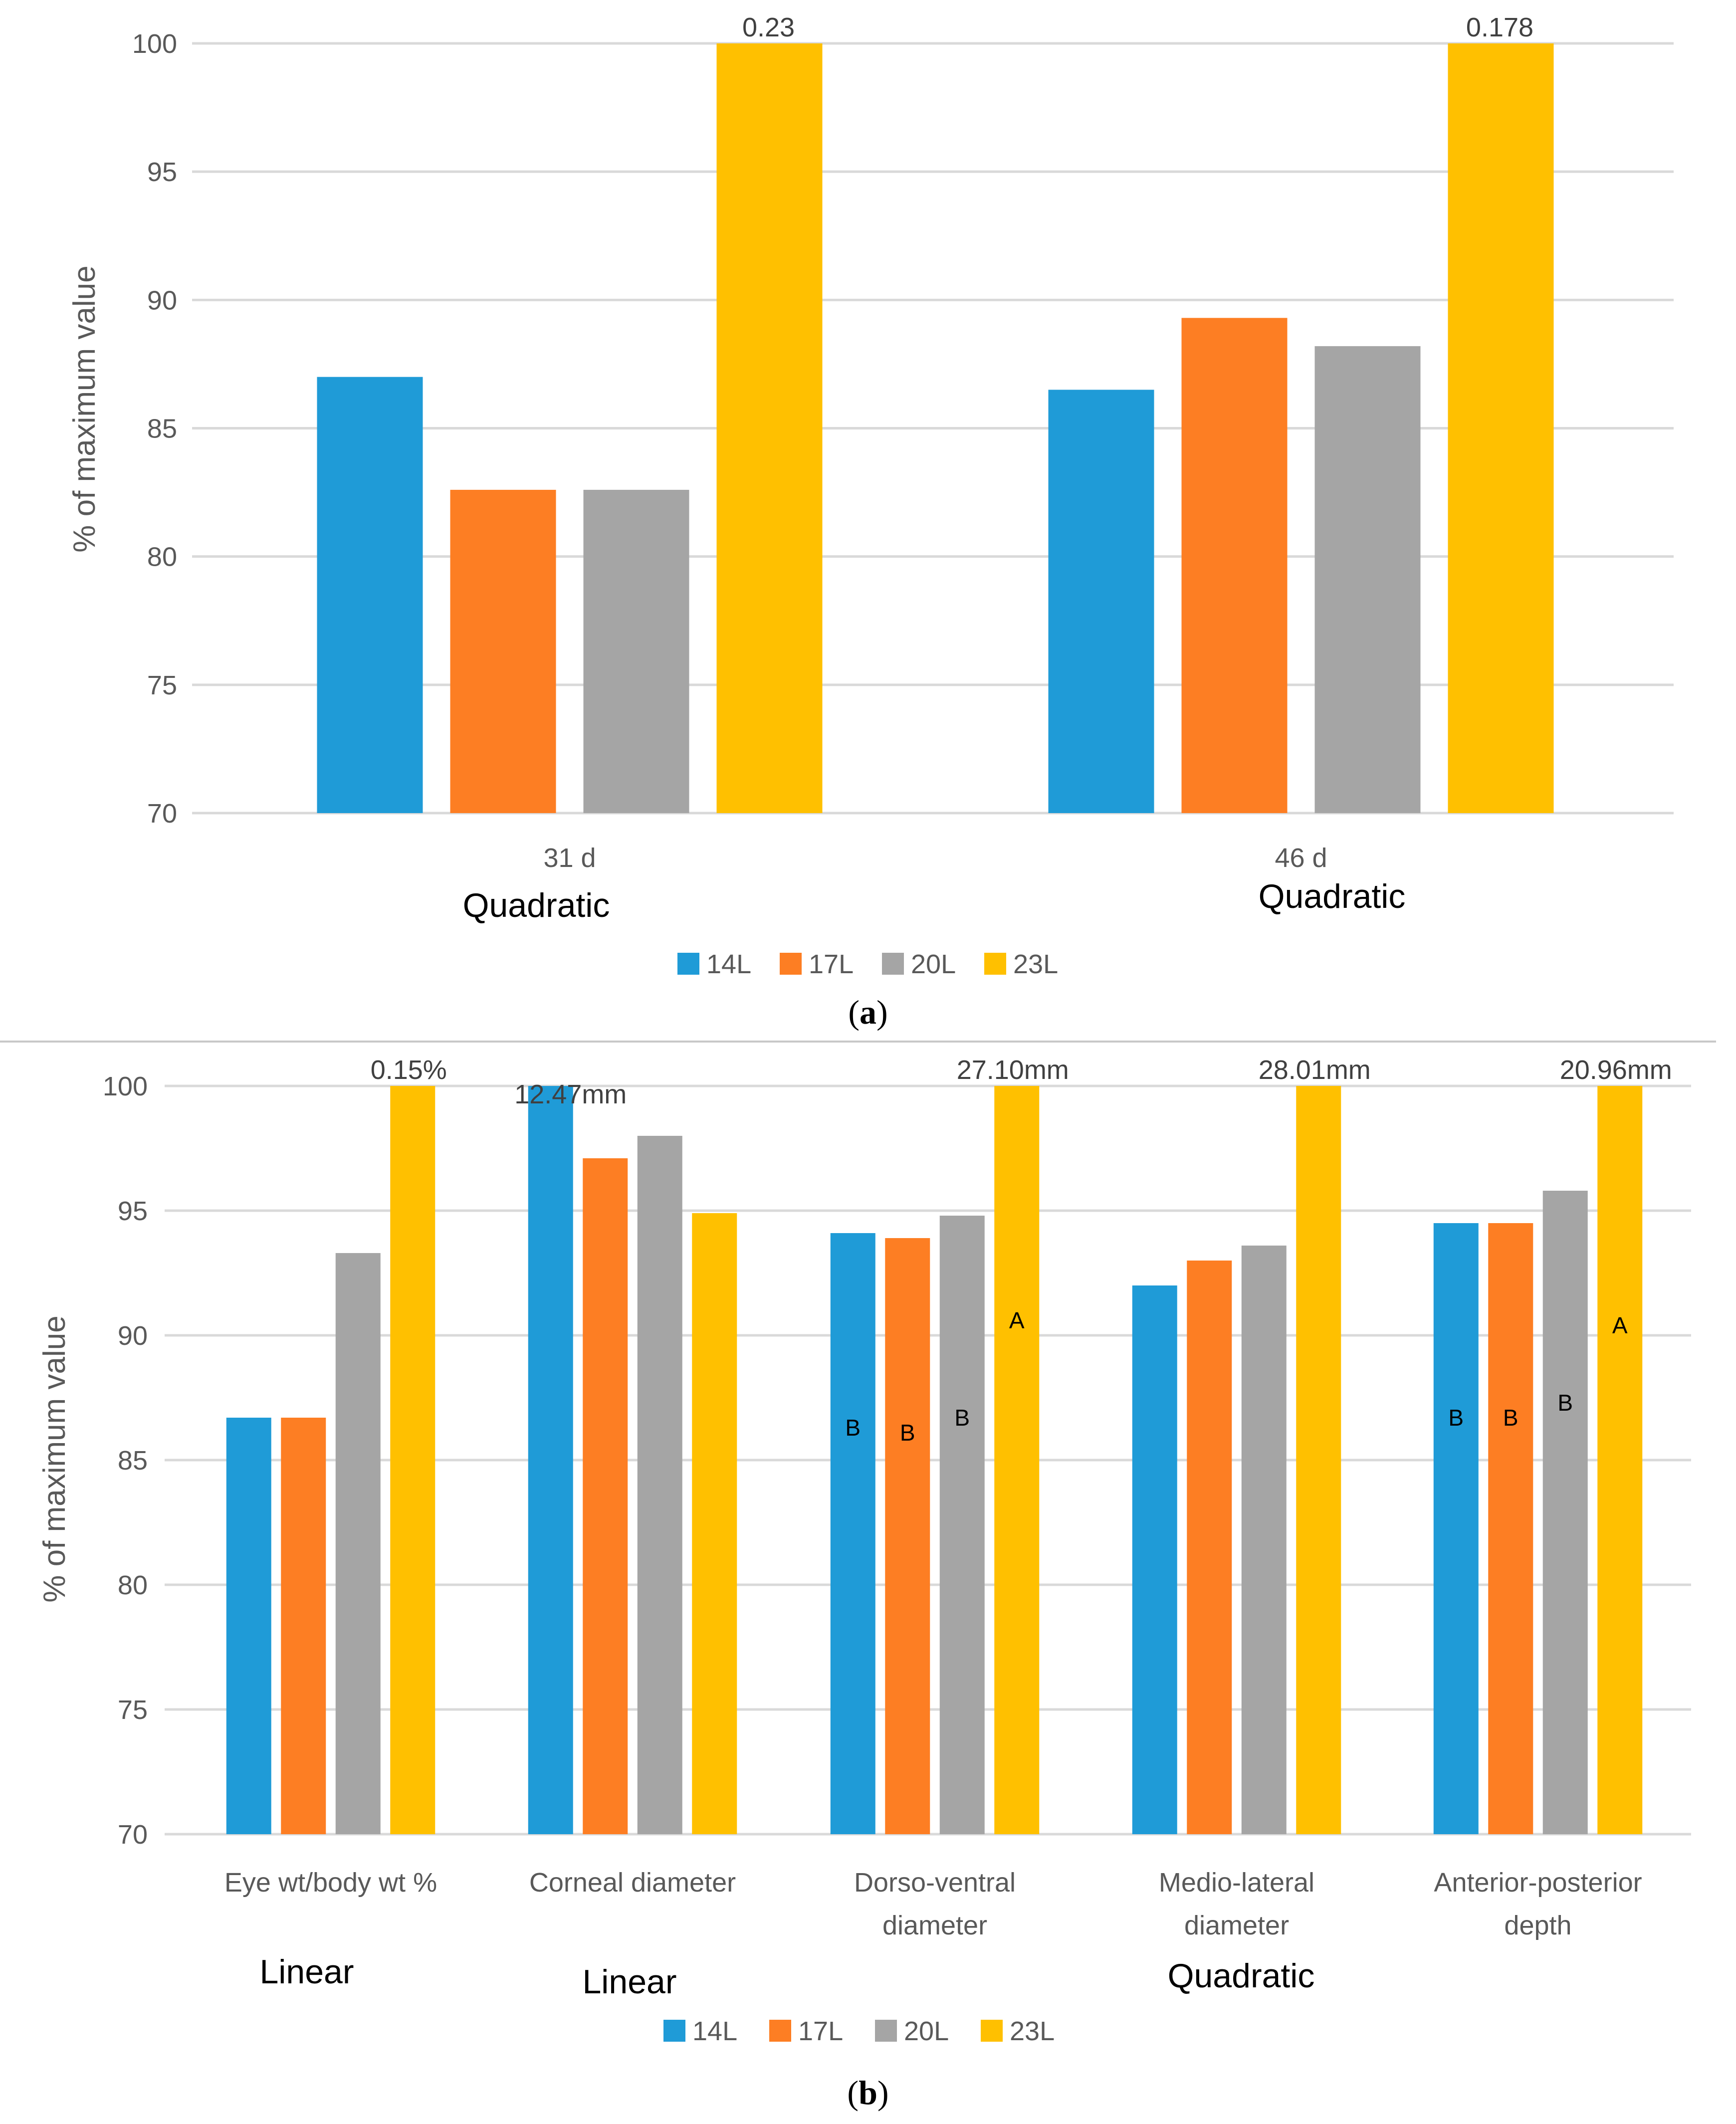  What do you see at coordinates (933, 964) in the screenshot?
I see `a-legend-label-20L: 20L` at bounding box center [933, 964].